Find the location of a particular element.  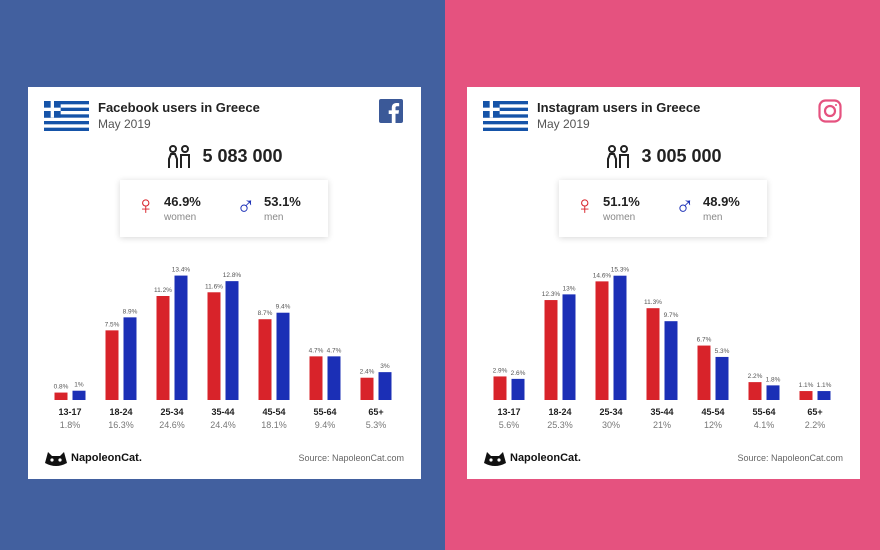

category-share-label: 2.2% is located at coordinates (815, 425).